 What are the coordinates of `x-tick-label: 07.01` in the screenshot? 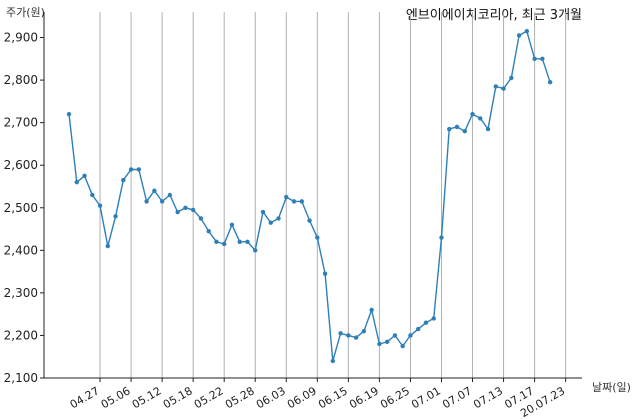 It's located at (426, 397).